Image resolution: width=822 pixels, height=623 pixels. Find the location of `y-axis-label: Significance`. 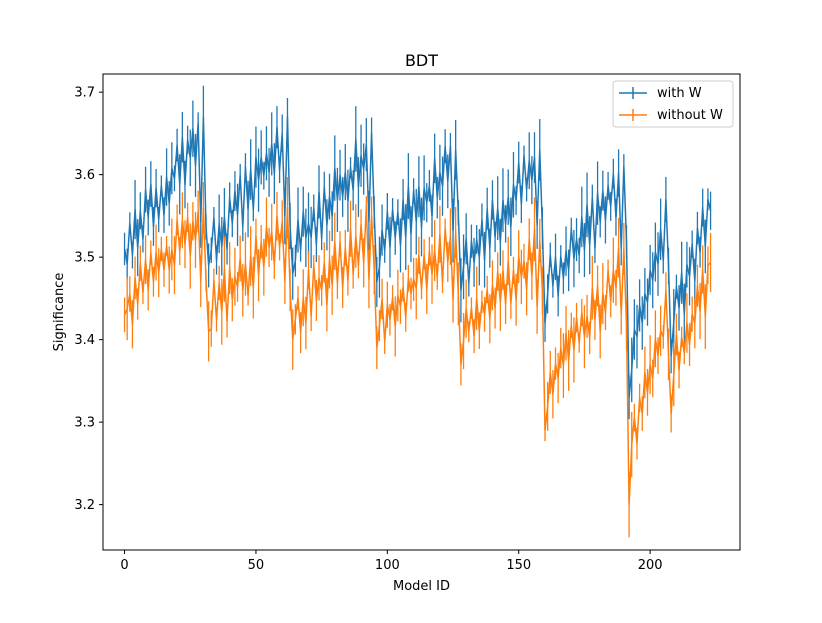

y-axis-label: Significance is located at coordinates (59, 312).